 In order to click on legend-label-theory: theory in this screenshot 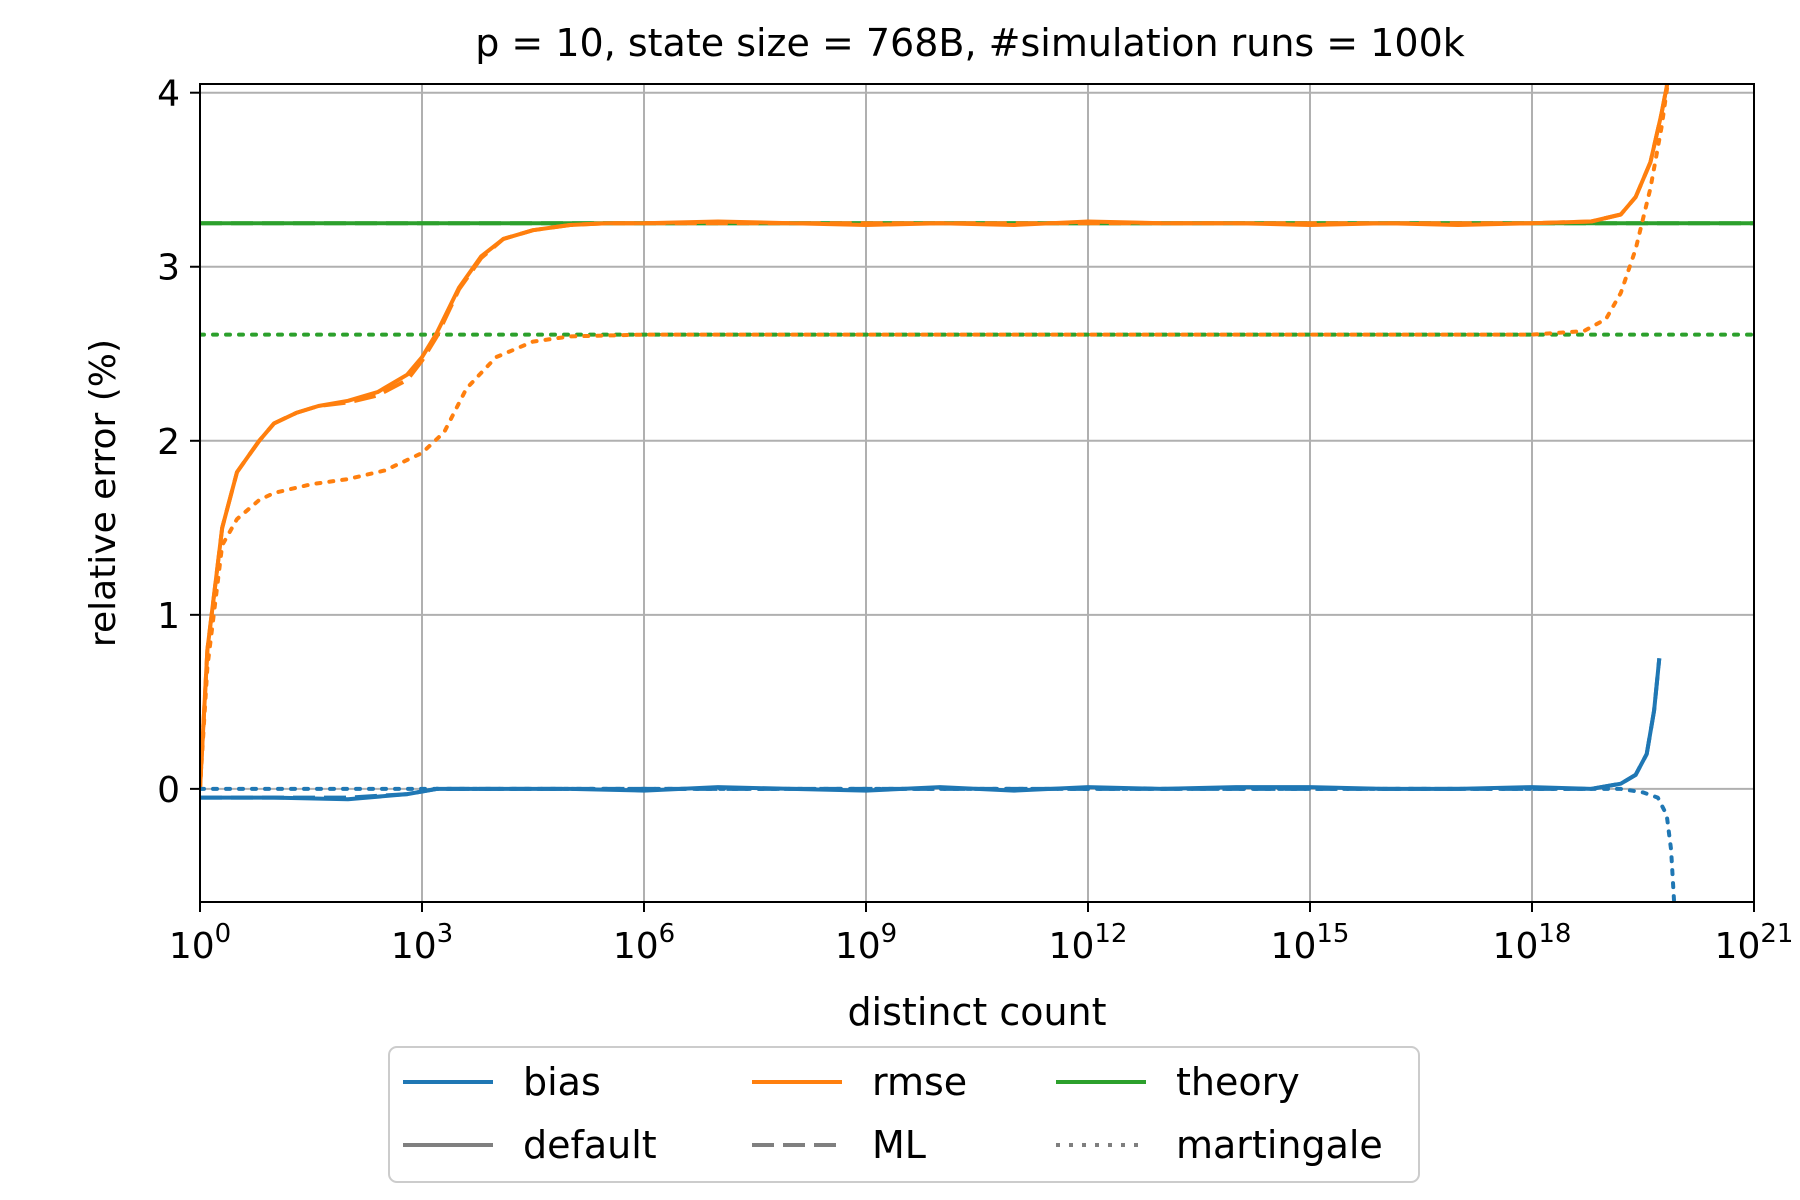, I will do `click(1238, 1082)`.